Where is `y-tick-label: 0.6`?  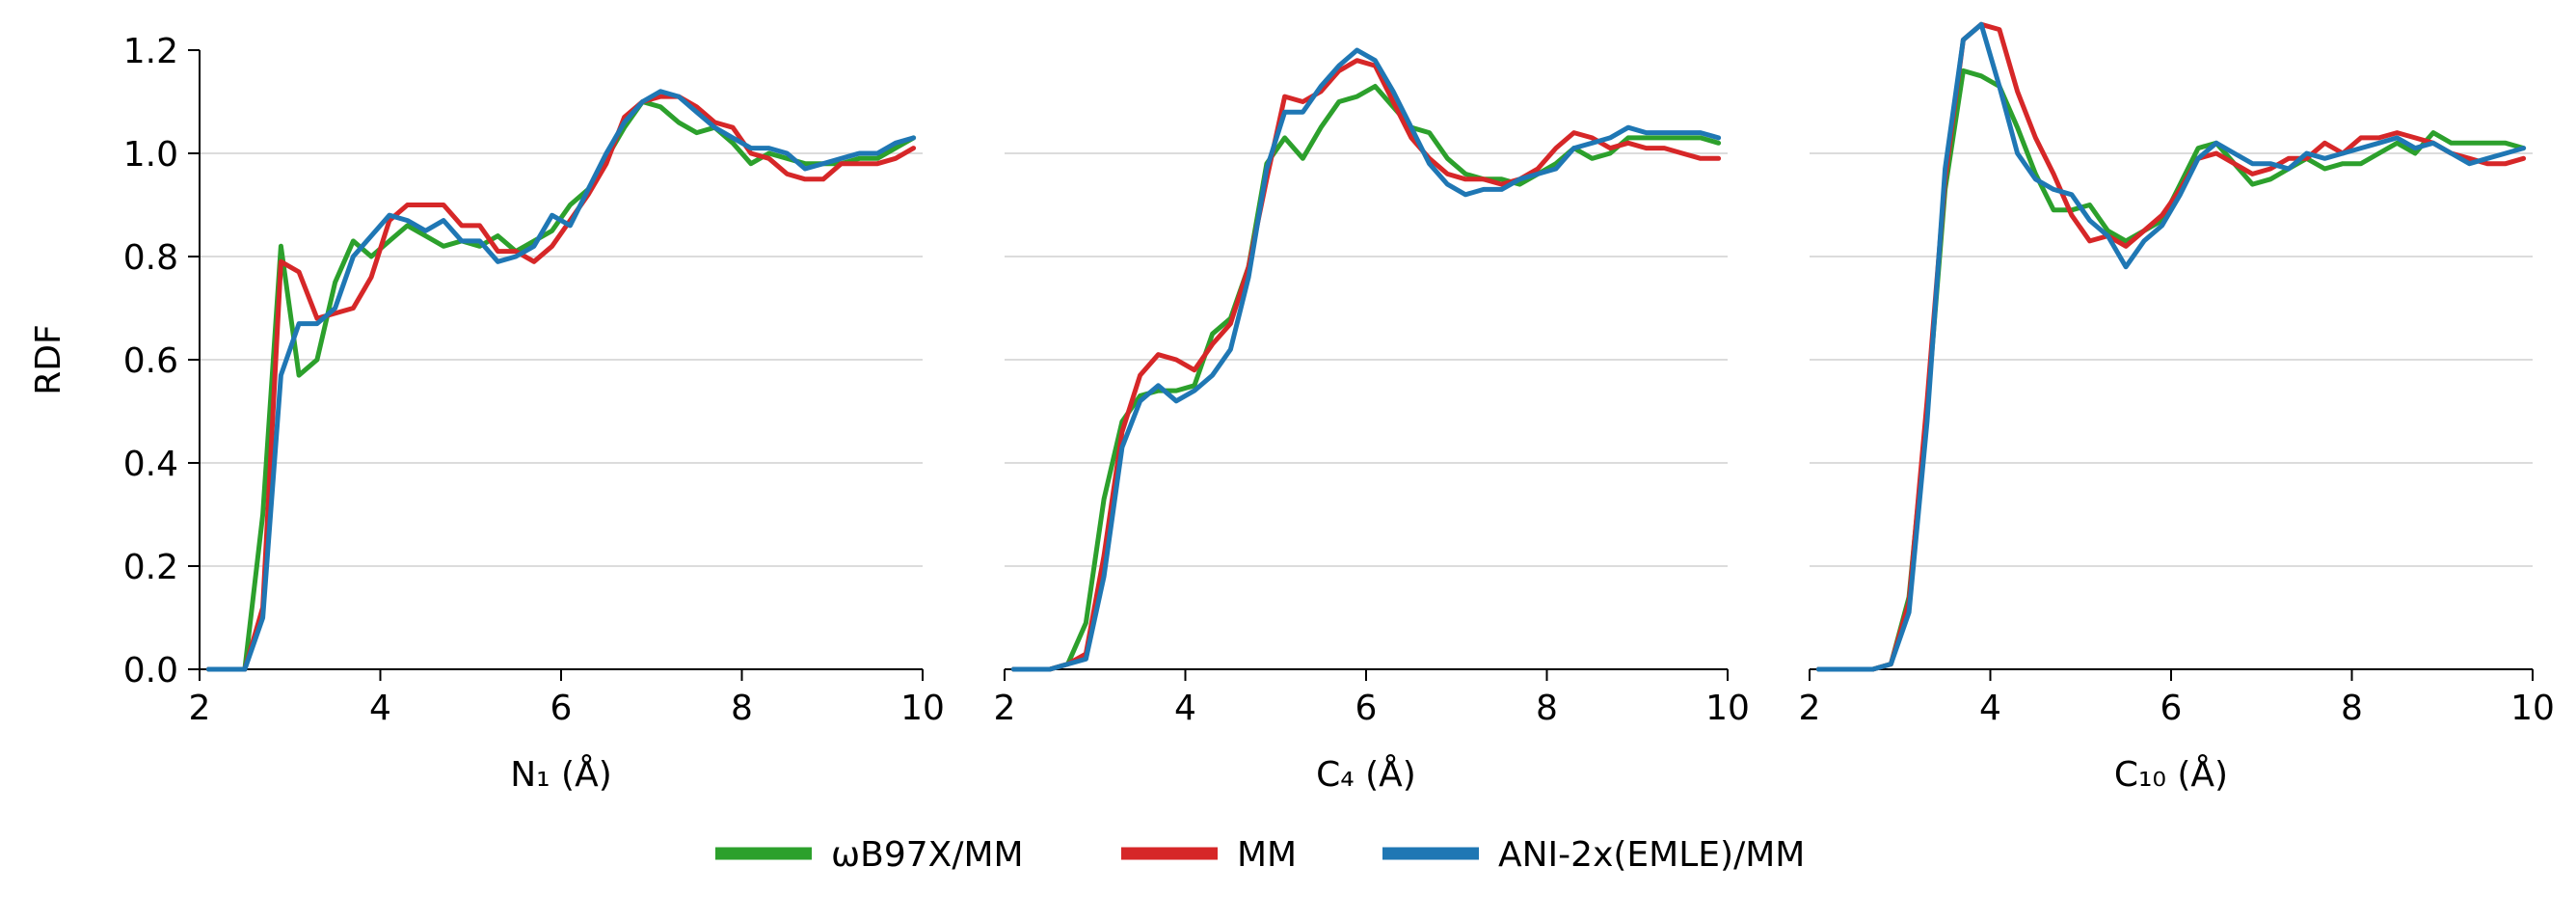 y-tick-label: 0.6 is located at coordinates (151, 361).